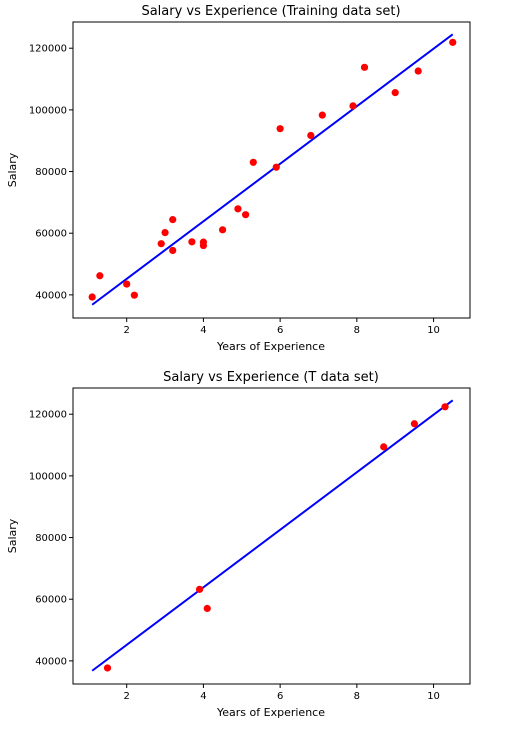 The height and width of the screenshot is (730, 530). I want to click on chart-title: Salary vs Experience (Training data set), so click(270, 11).